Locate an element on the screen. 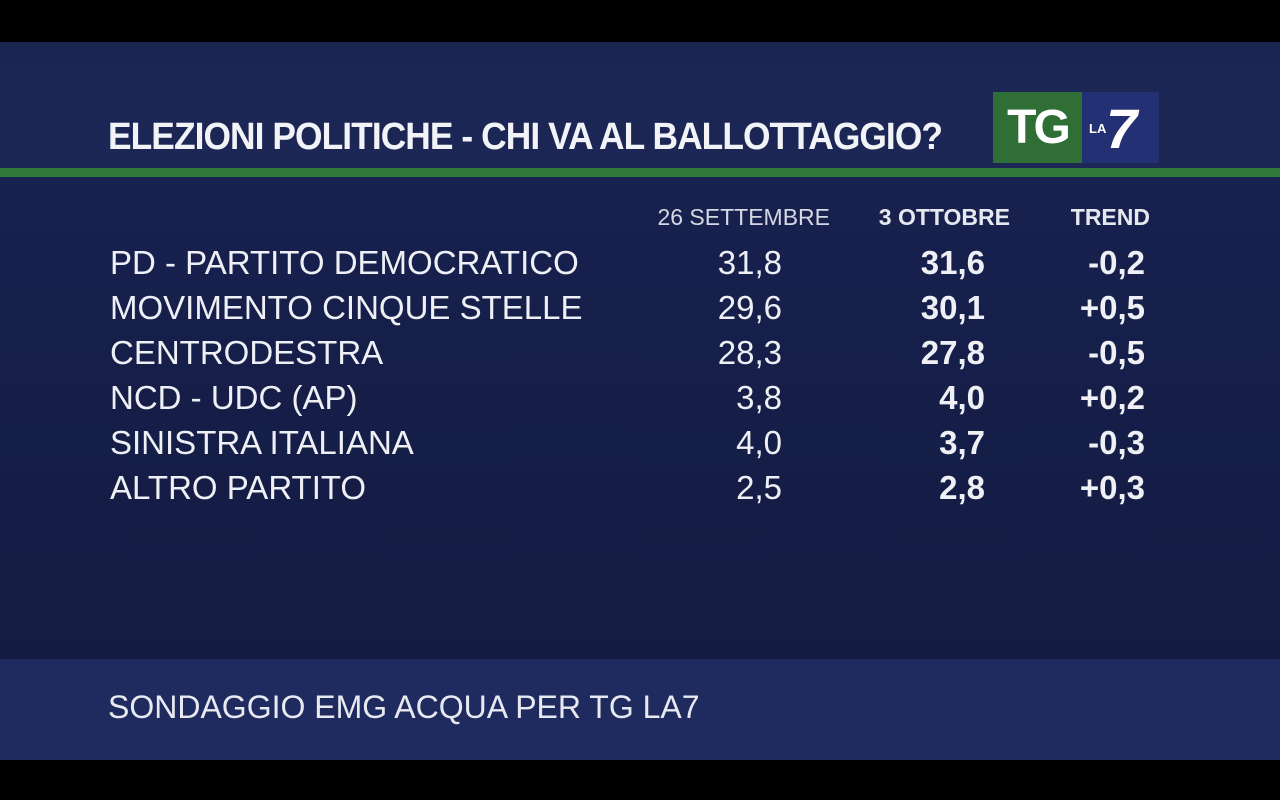 The image size is (1280, 800). value-oct3: 31,6 is located at coordinates (952, 262).